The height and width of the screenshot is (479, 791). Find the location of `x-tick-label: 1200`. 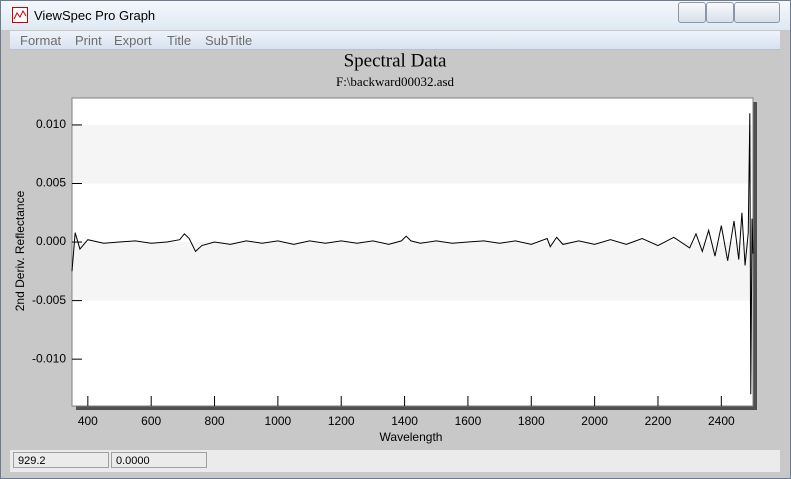

x-tick-label: 1200 is located at coordinates (341, 421).